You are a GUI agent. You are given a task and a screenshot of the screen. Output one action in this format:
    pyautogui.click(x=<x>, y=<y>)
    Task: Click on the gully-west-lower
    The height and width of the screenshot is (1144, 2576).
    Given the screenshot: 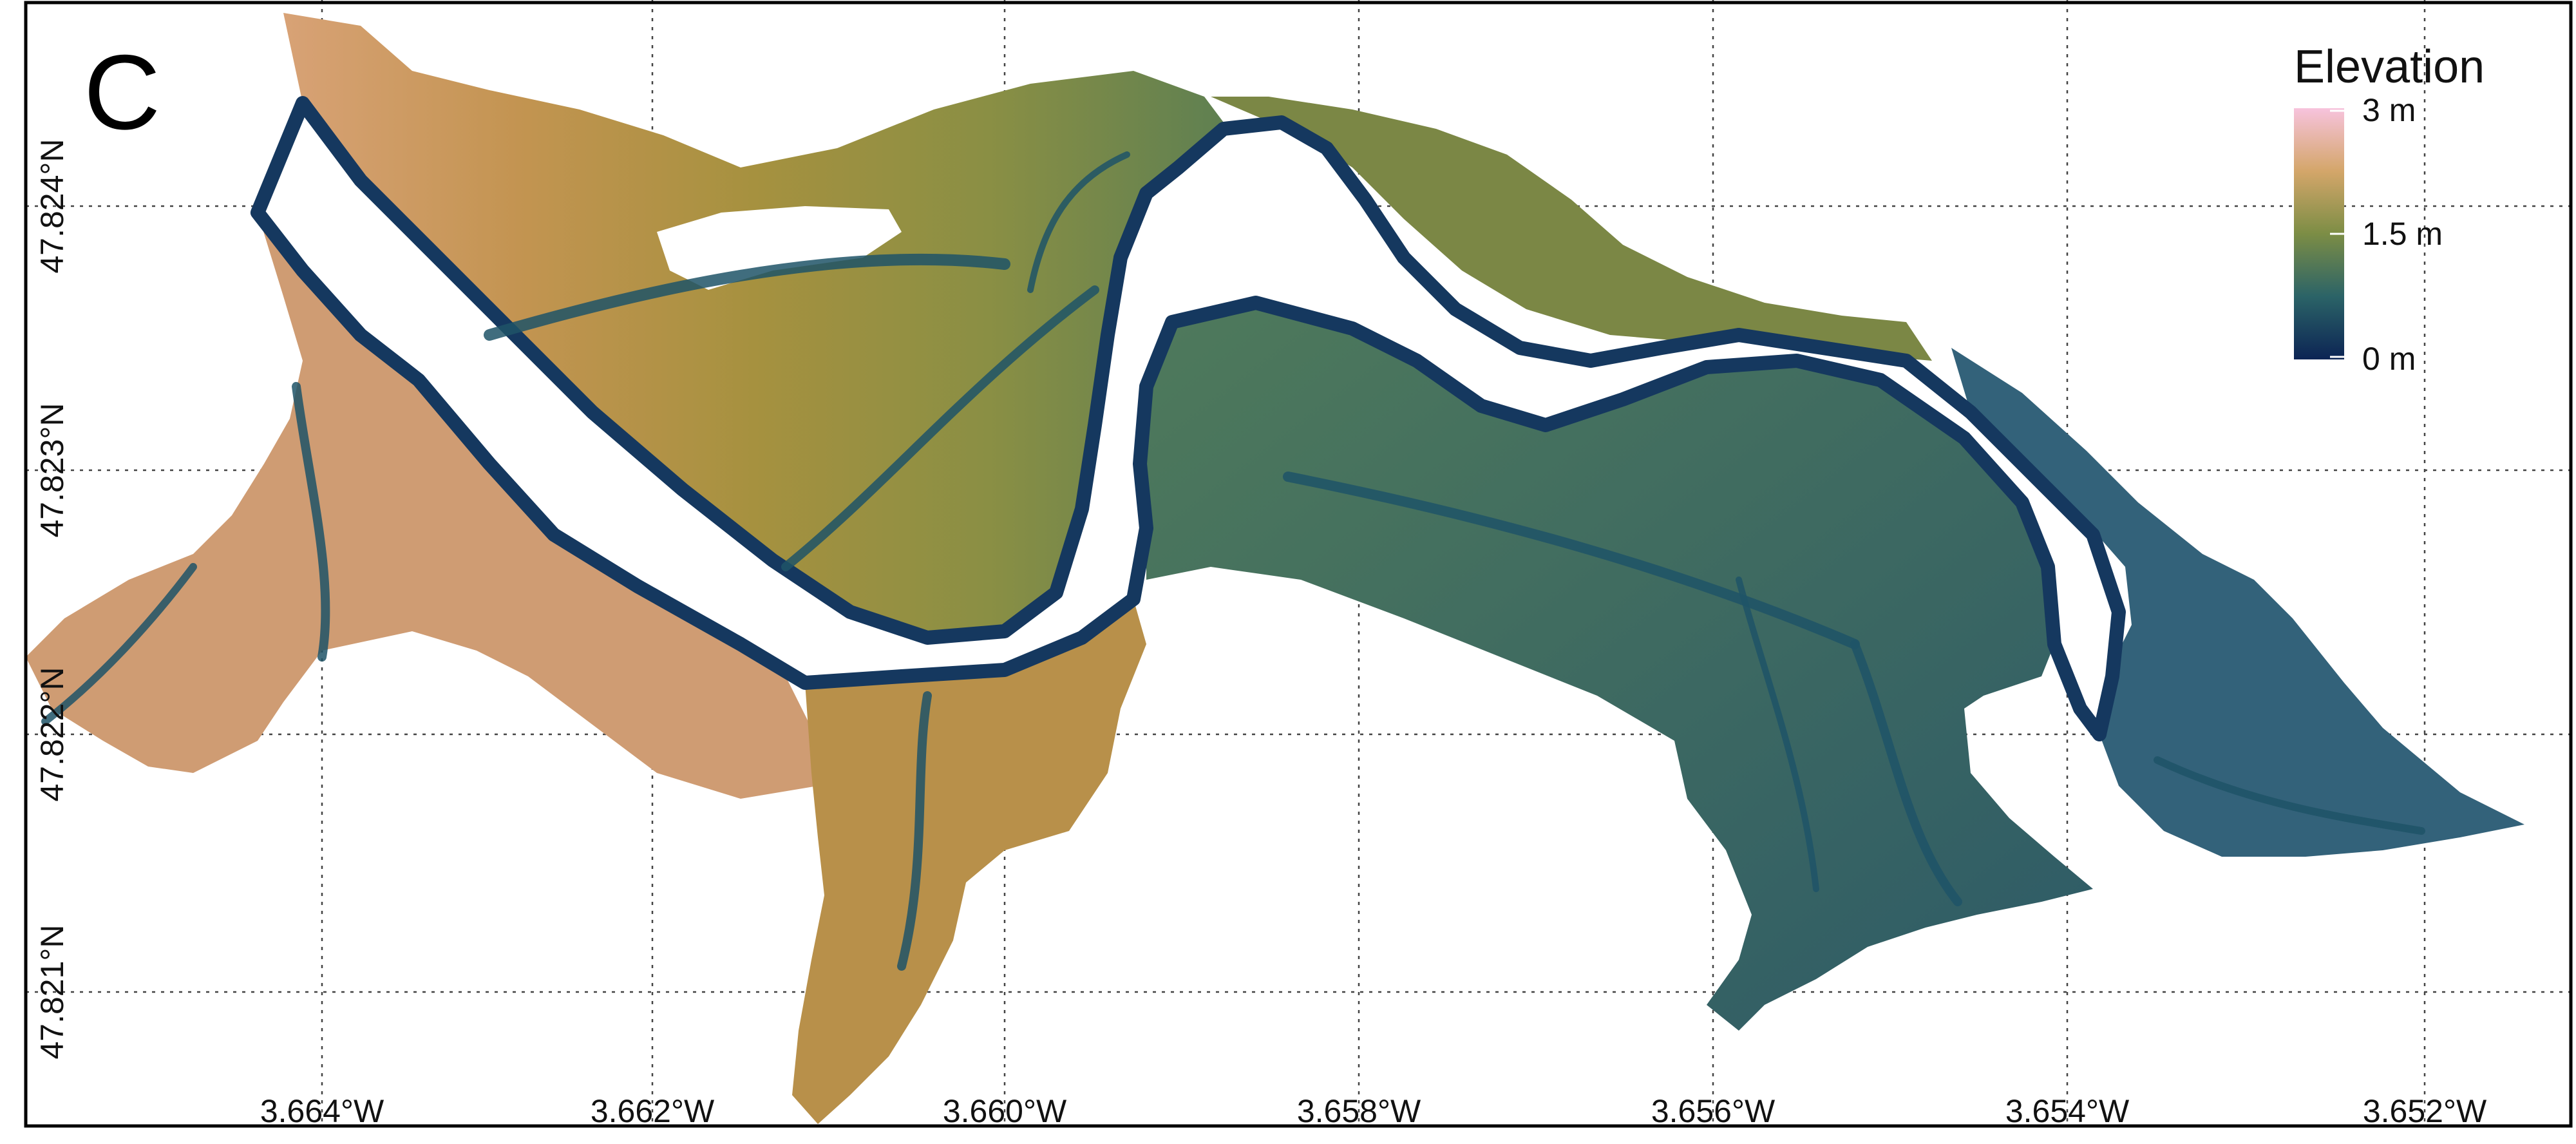 What is the action you would take?
    pyautogui.click(x=119, y=644)
    